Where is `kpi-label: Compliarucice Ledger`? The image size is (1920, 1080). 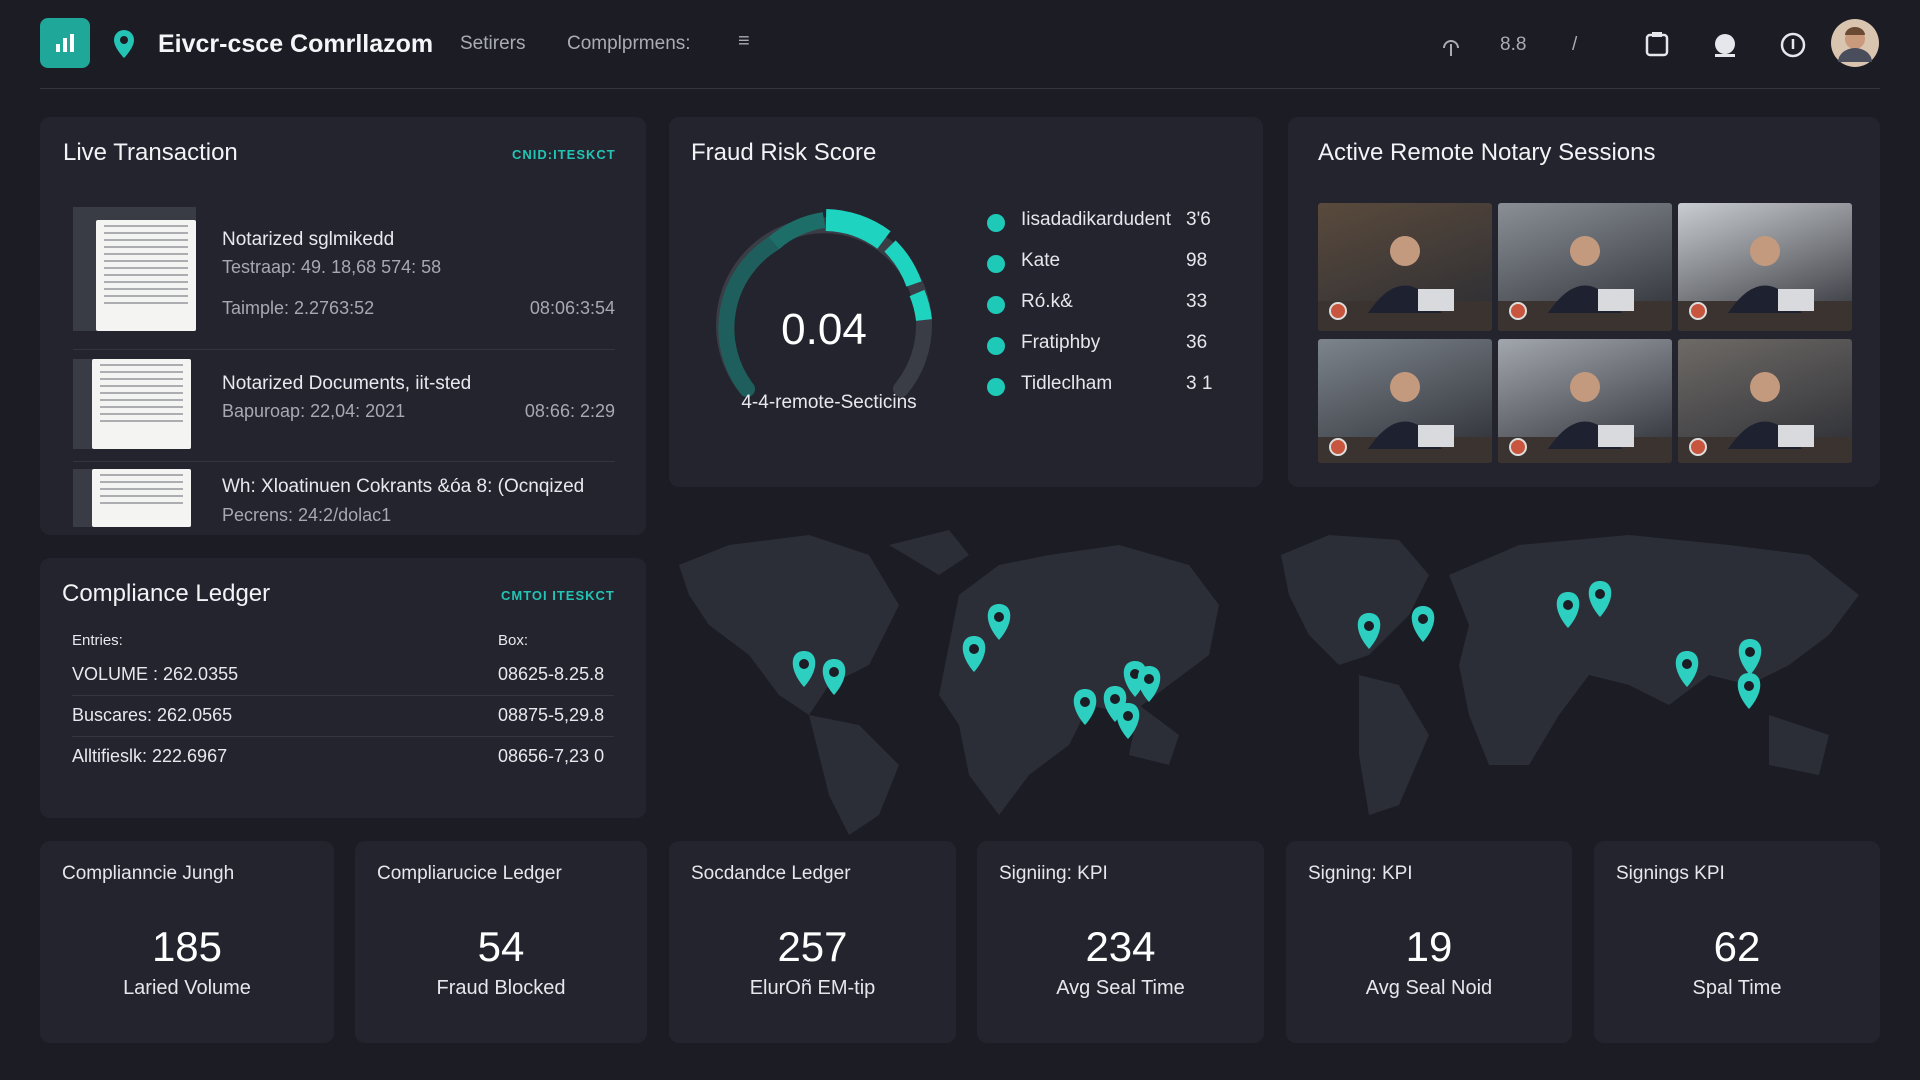 kpi-label: Compliarucice Ledger is located at coordinates (469, 873).